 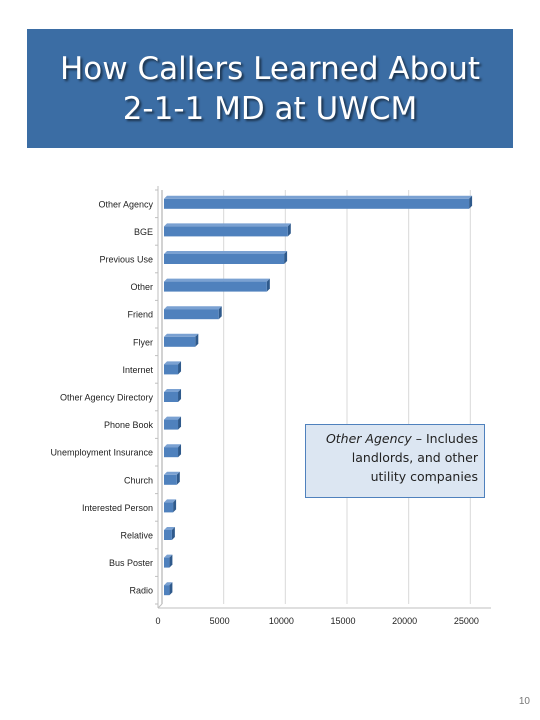 I want to click on x-tick-label: 25000, so click(x=466, y=621).